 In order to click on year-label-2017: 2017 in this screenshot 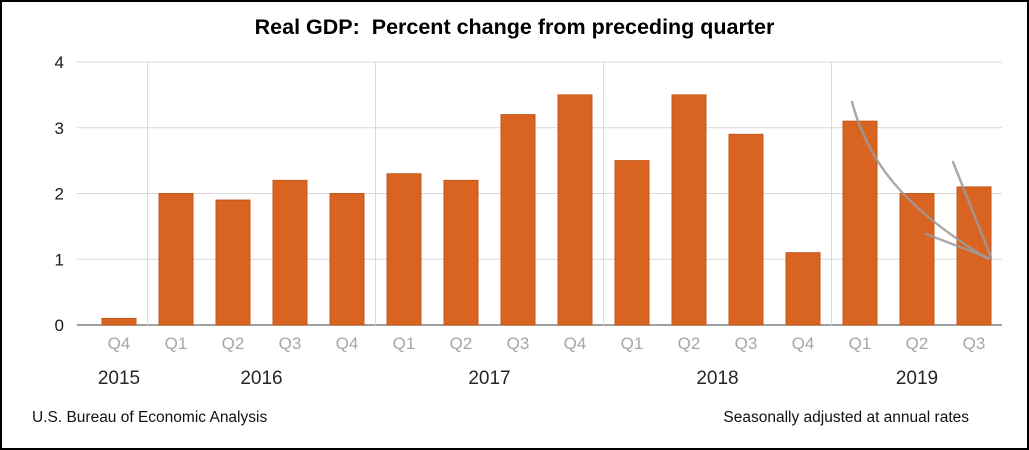, I will do `click(489, 378)`.